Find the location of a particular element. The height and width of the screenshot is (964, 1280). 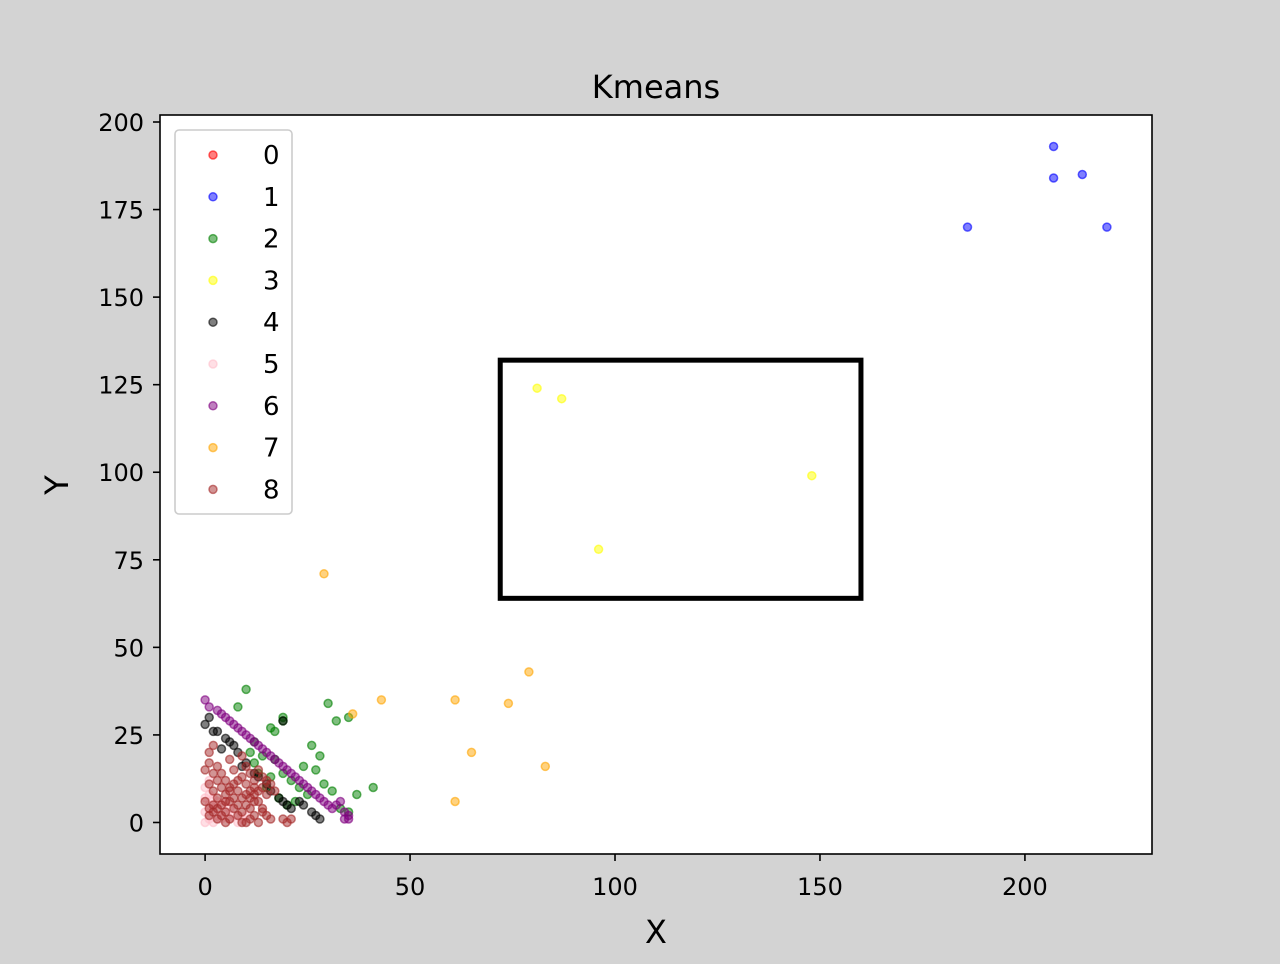

legend-label-4: 4 is located at coordinates (271, 323).